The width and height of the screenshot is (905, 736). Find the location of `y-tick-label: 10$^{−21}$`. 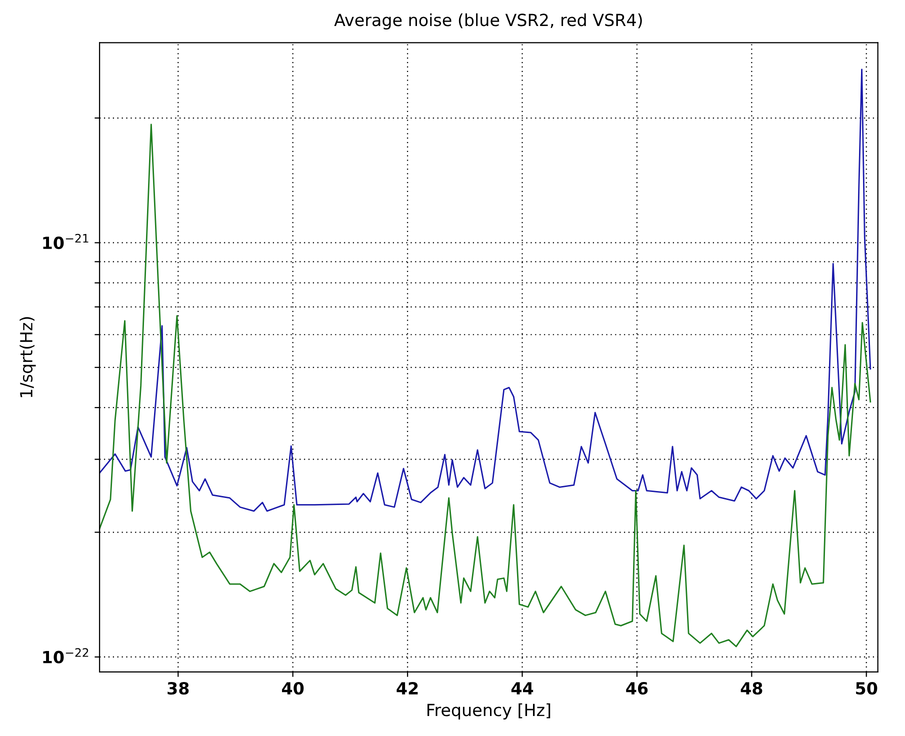

y-tick-label: 10$^{−21}$ is located at coordinates (65, 242).